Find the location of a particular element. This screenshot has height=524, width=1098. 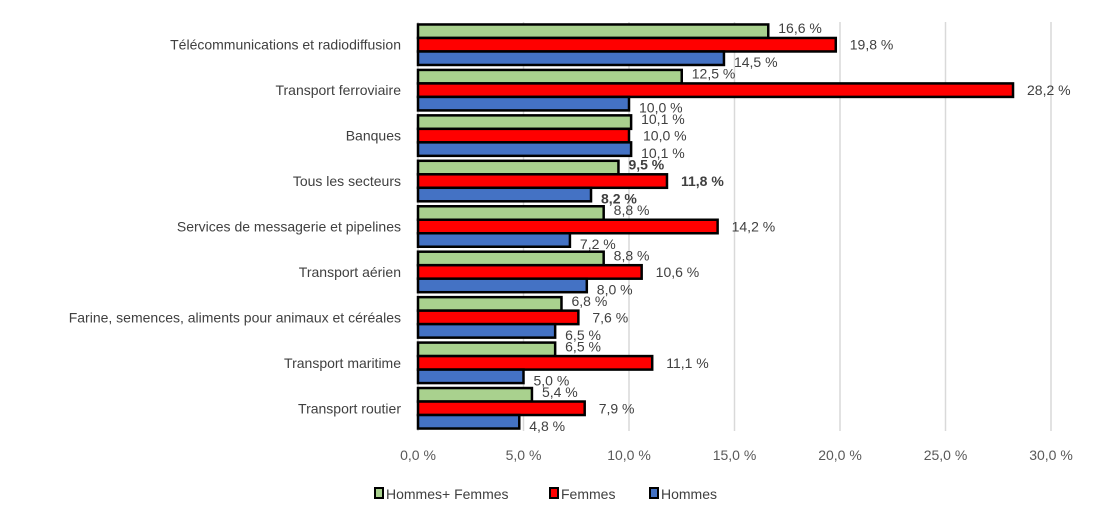

category-label: Transport maritime is located at coordinates (342, 363).